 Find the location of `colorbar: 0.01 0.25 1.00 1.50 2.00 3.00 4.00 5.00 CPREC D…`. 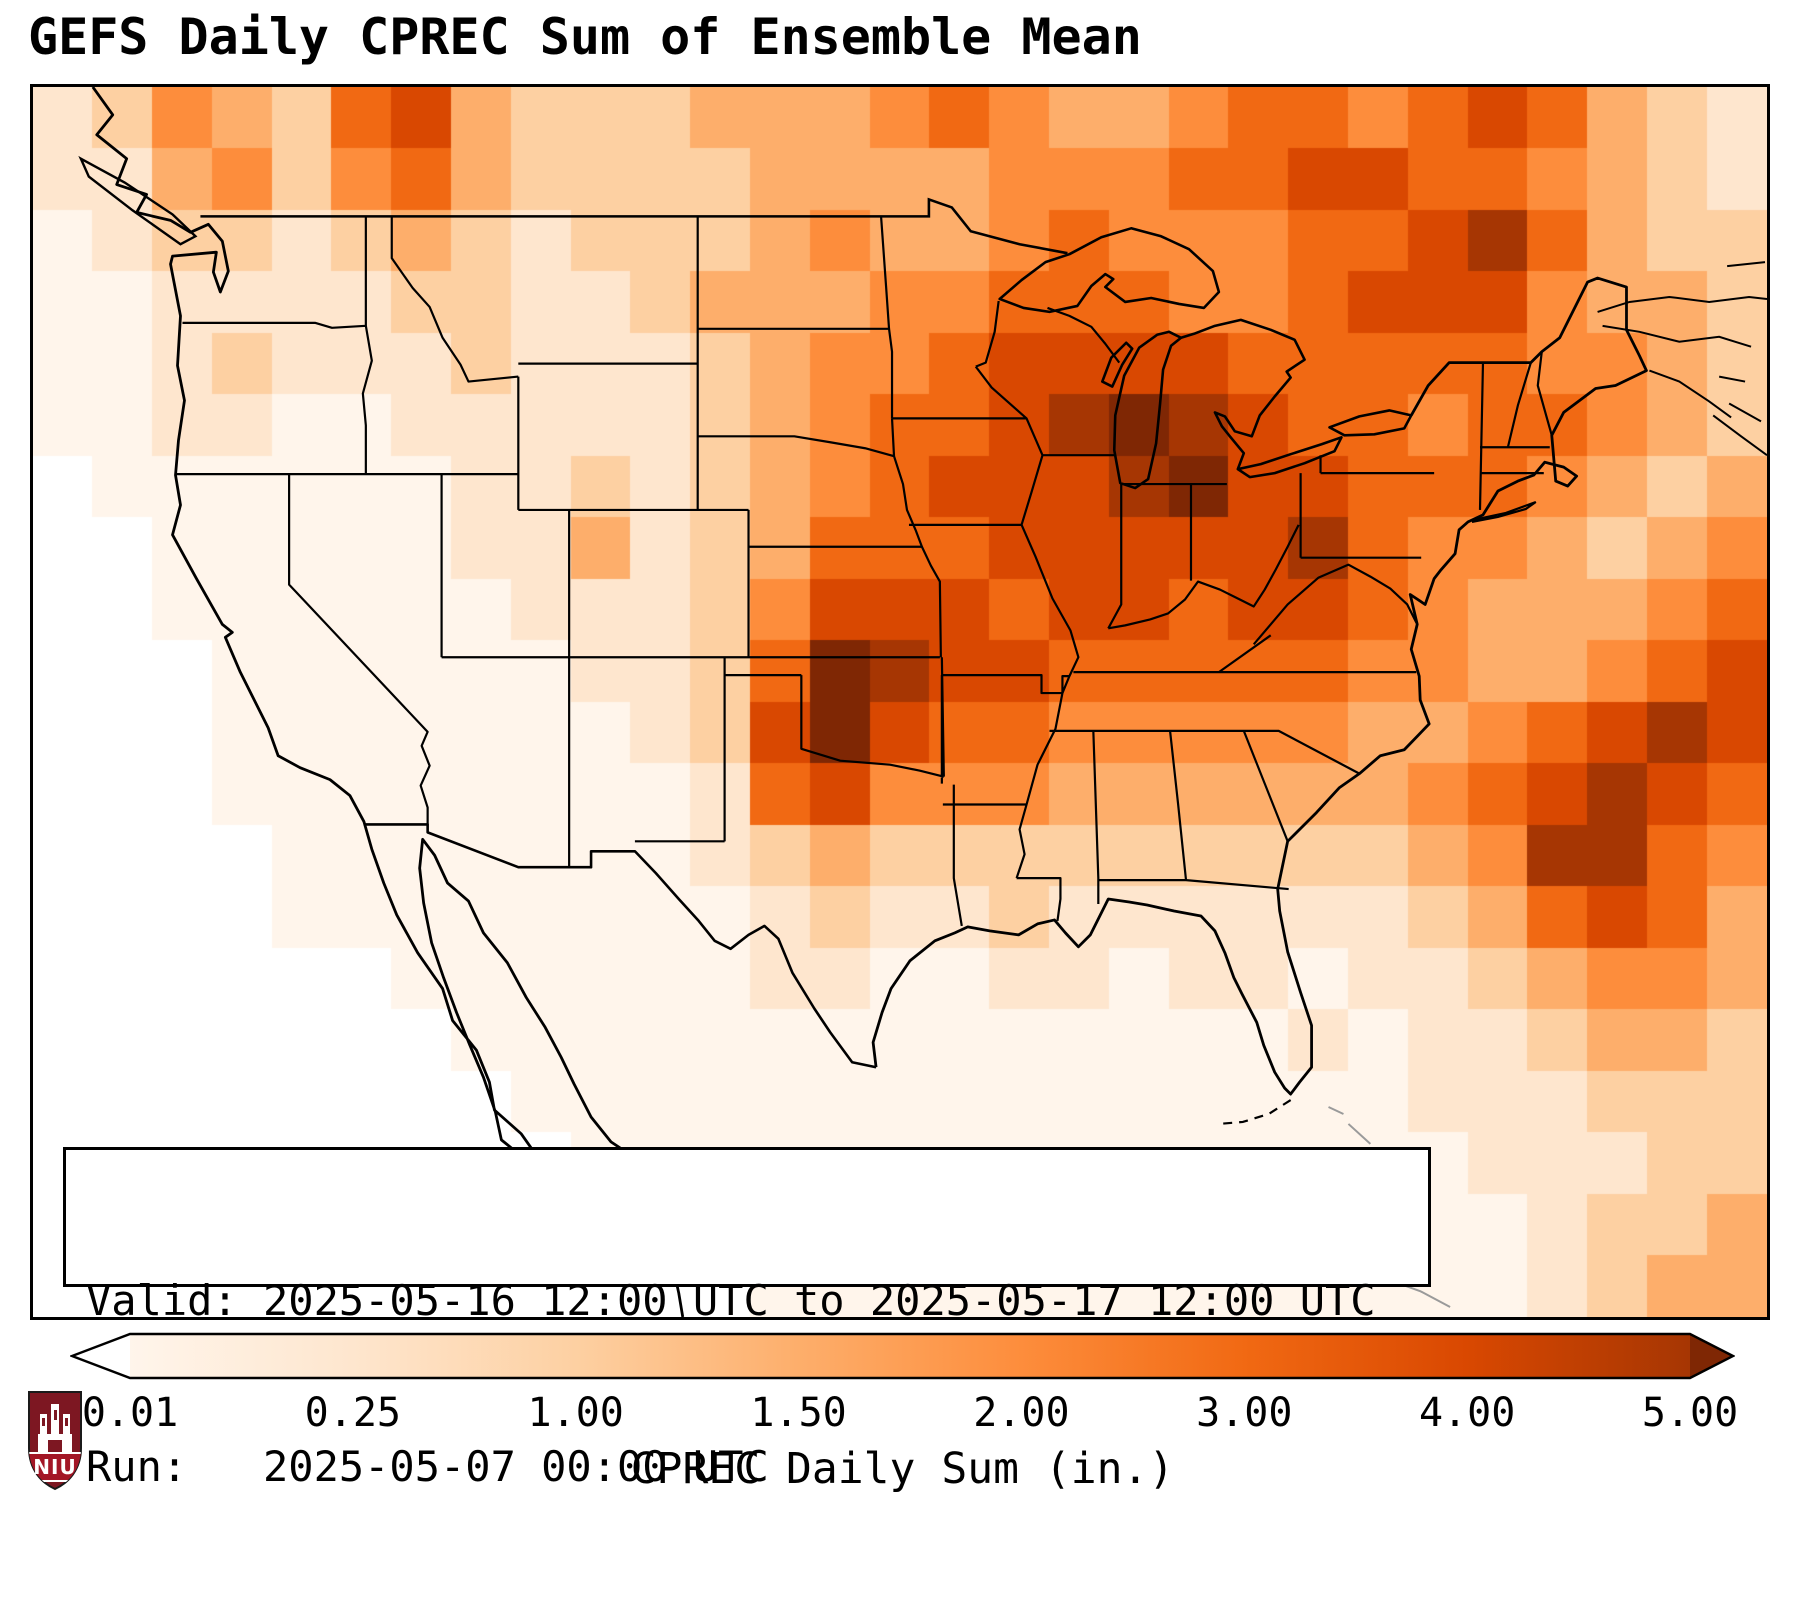

colorbar: 0.01 0.25 1.00 1.50 2.00 3.00 4.00 5.00 CPREC D… is located at coordinates (903, 1413).